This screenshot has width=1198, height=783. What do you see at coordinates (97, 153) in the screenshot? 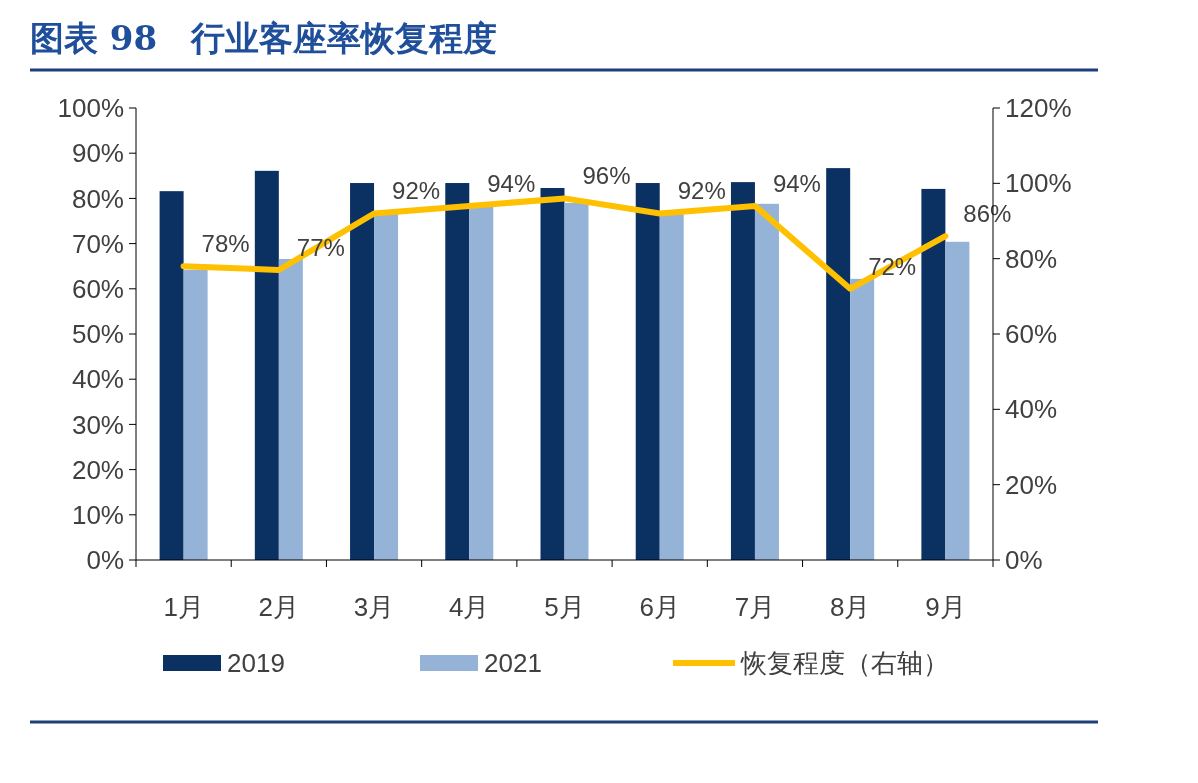
I see `y-tick-label: 90%` at bounding box center [97, 153].